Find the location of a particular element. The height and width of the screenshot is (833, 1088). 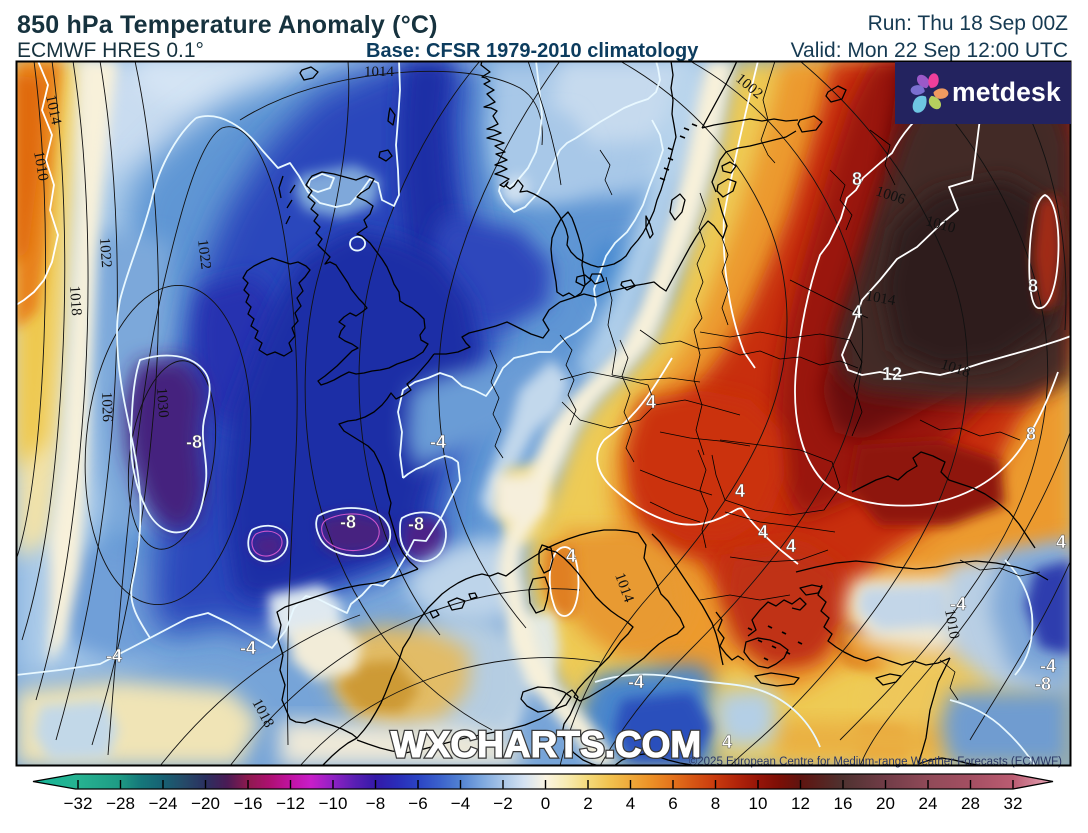

svg-text: WXCHARTS.COM is located at coordinates (546, 744).